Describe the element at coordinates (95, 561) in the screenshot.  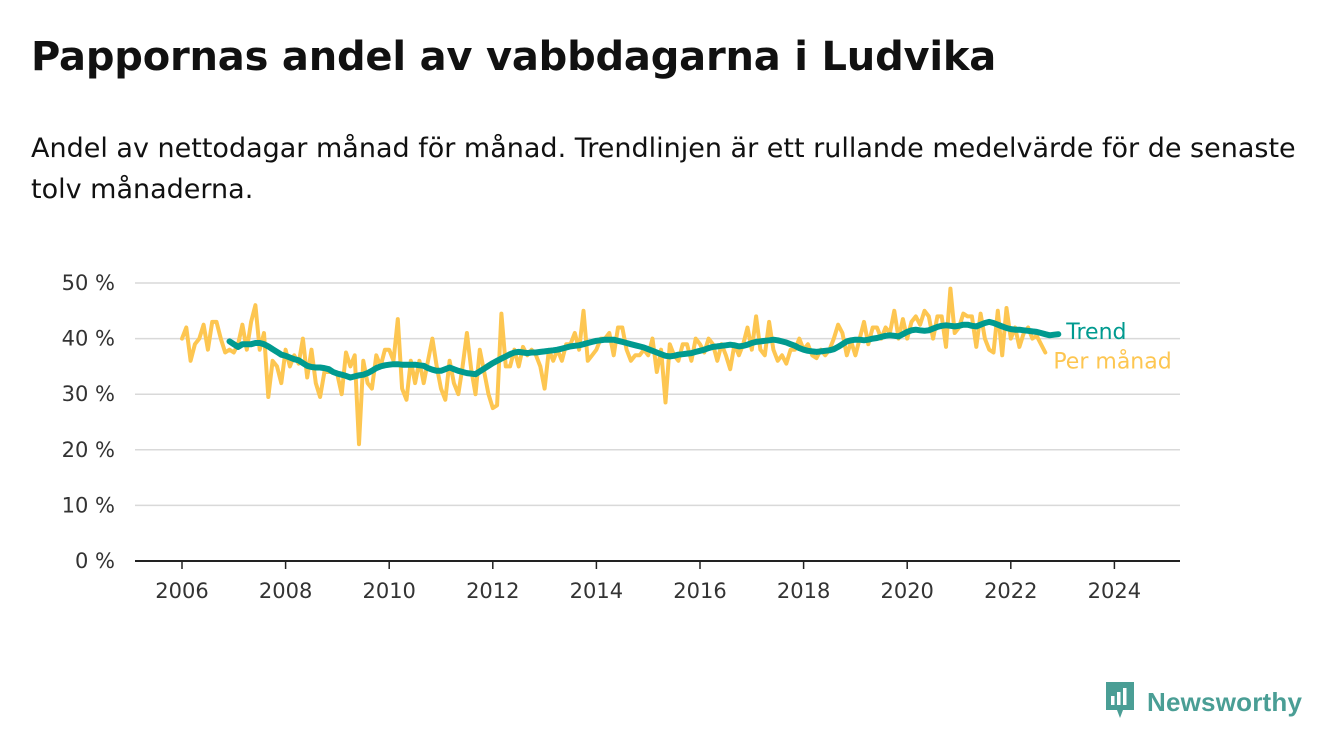
I see `y-tick-label: 0 %` at that location.